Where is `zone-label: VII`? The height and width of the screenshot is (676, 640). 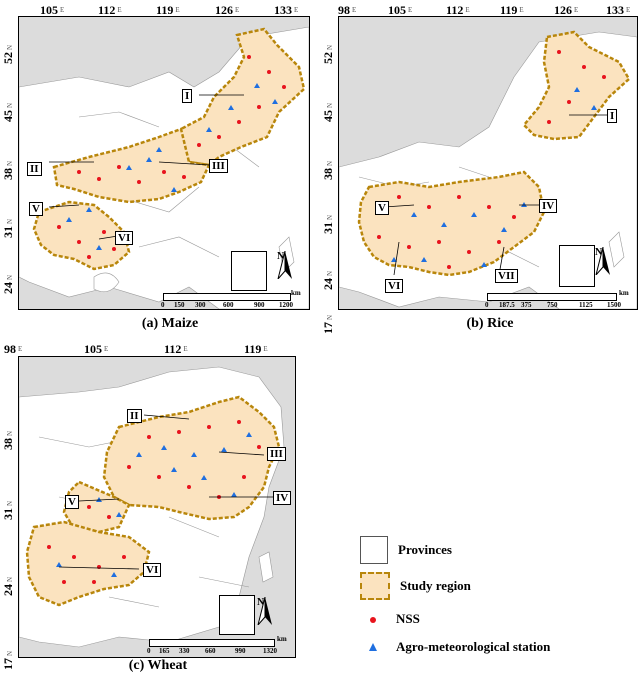 zone-label: VII is located at coordinates (506, 276).